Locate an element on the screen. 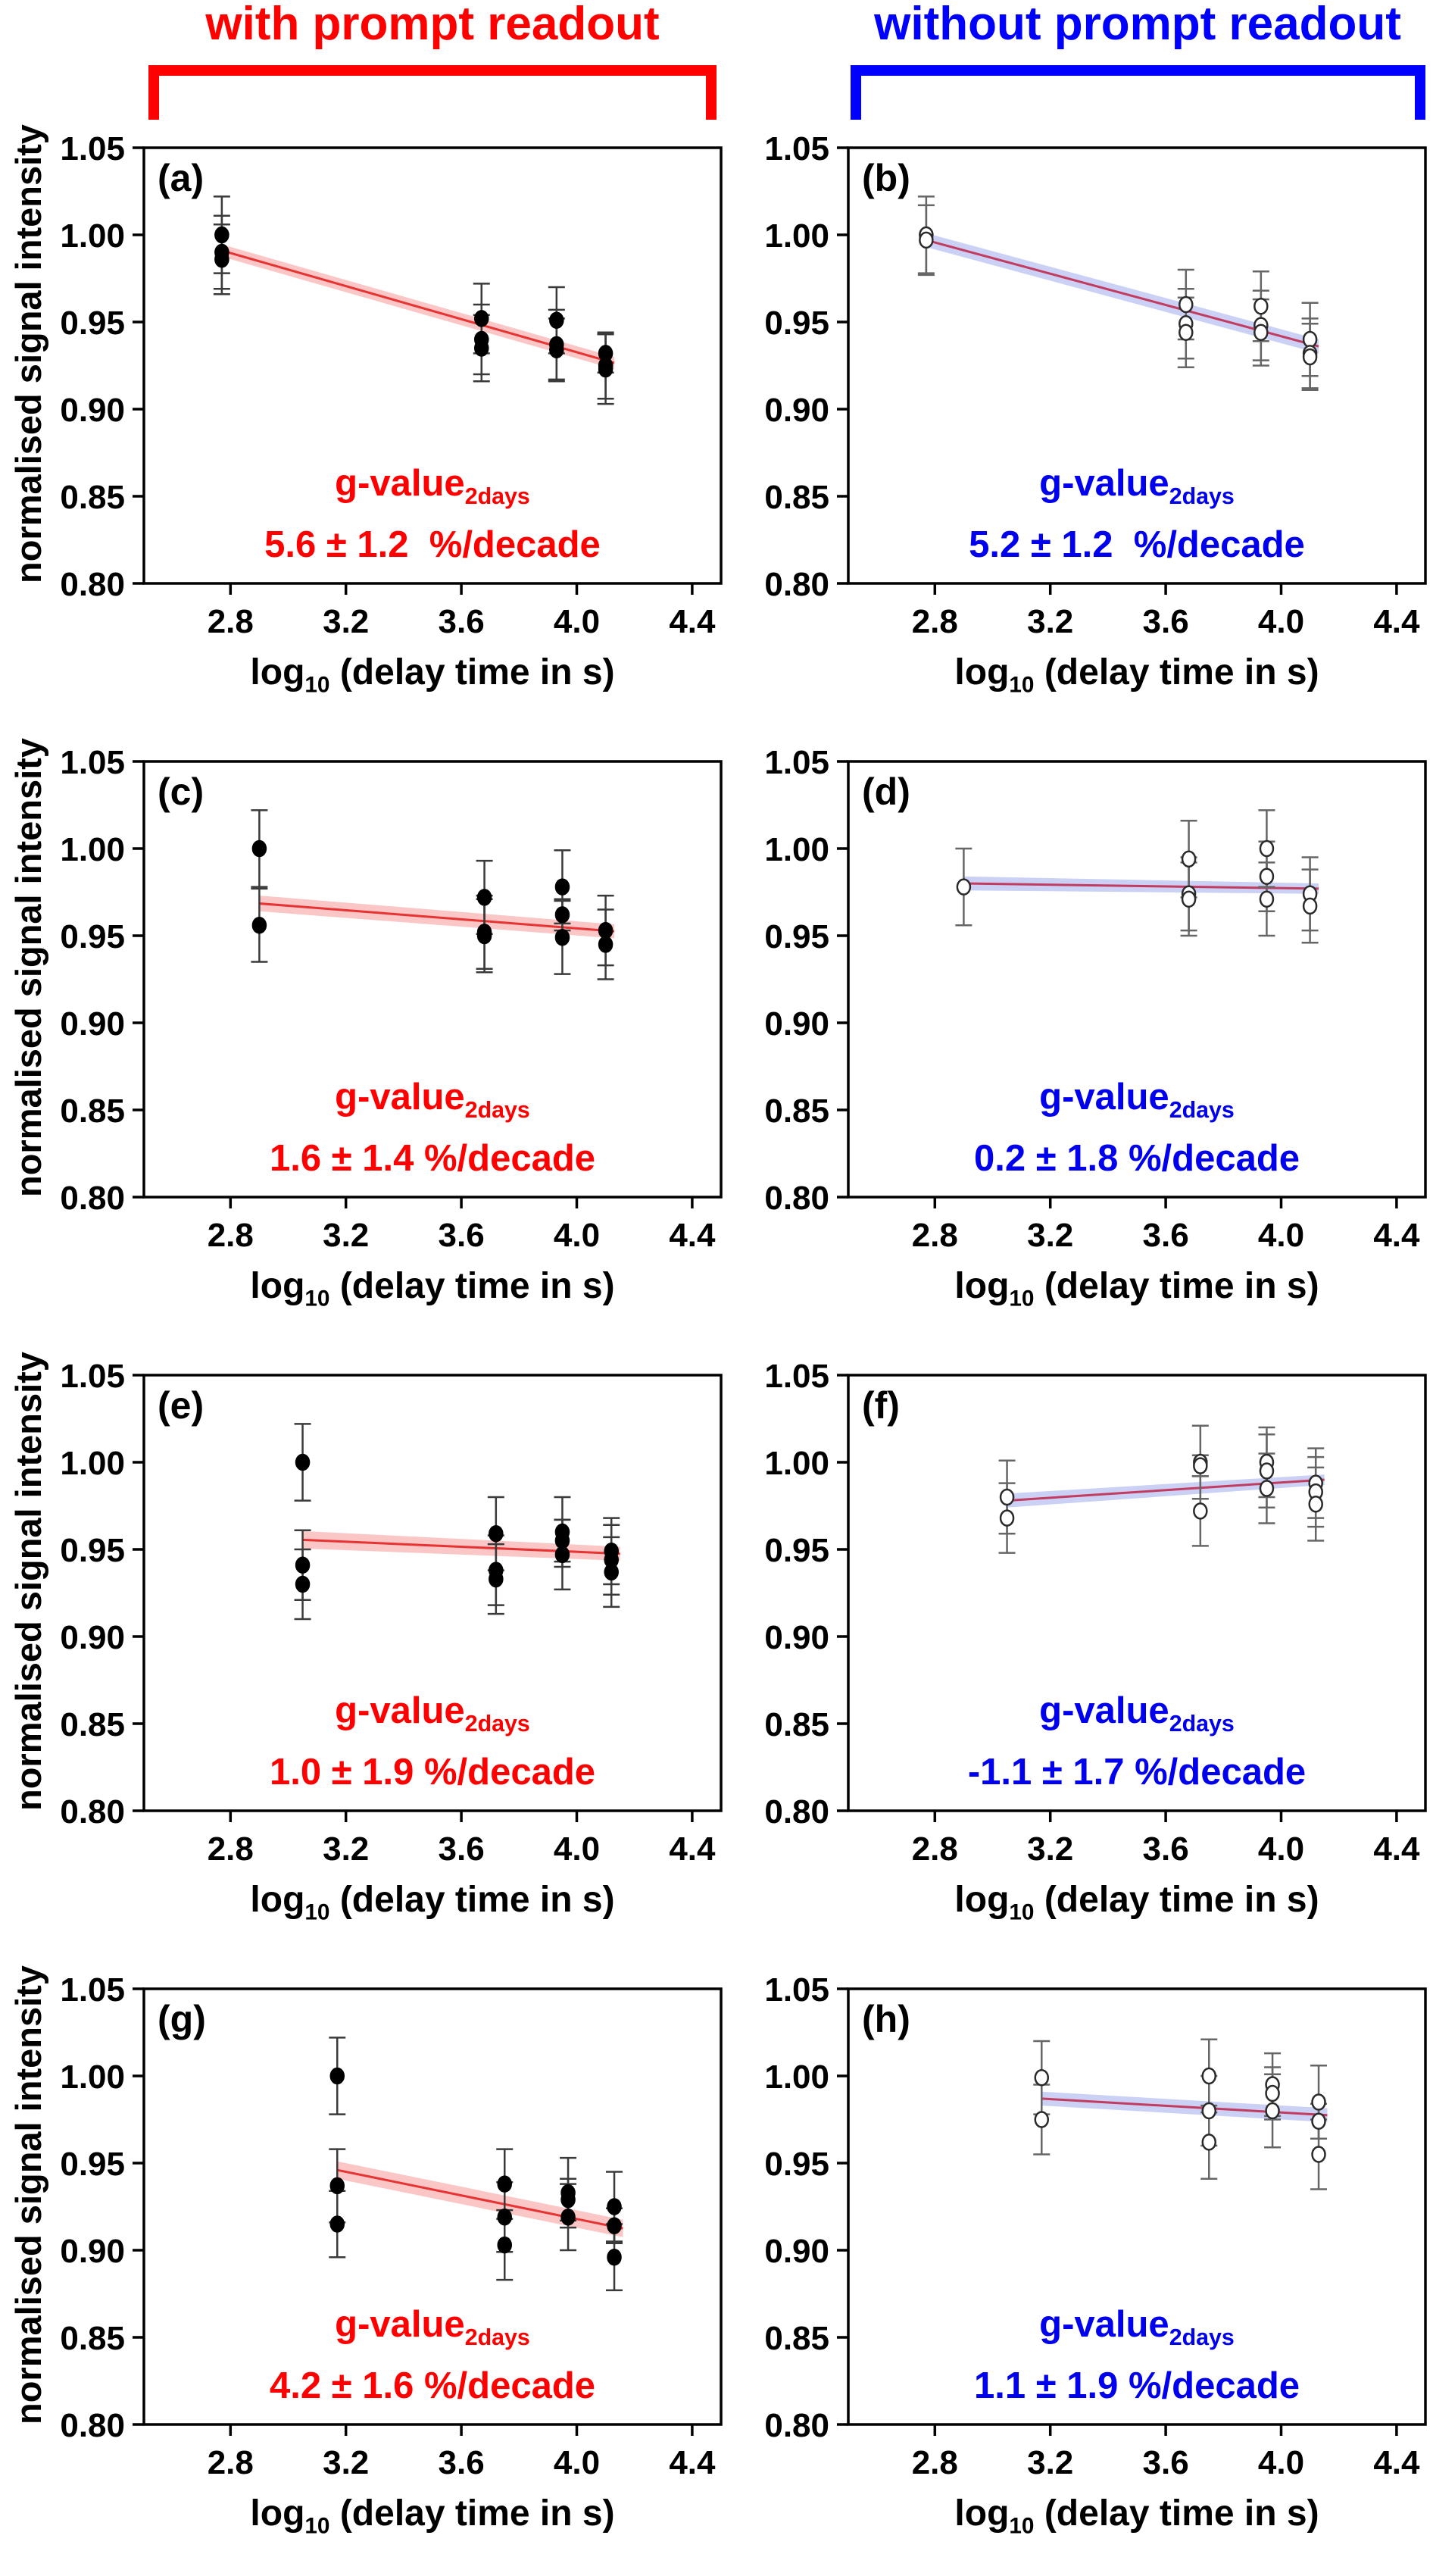 The height and width of the screenshot is (2576, 1433). chart-canvas-h: 0.80 0.85 0.90 0.95 1.00 1.05 2.8 3.2 3.6 4.0 4.4 is located at coordinates (1095, 2226).